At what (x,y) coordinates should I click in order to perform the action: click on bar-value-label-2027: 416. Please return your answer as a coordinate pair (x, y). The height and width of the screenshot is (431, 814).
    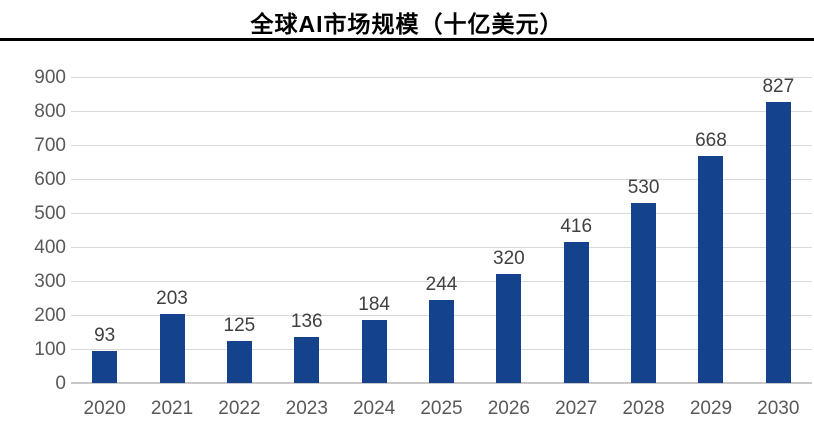
    Looking at the image, I should click on (576, 226).